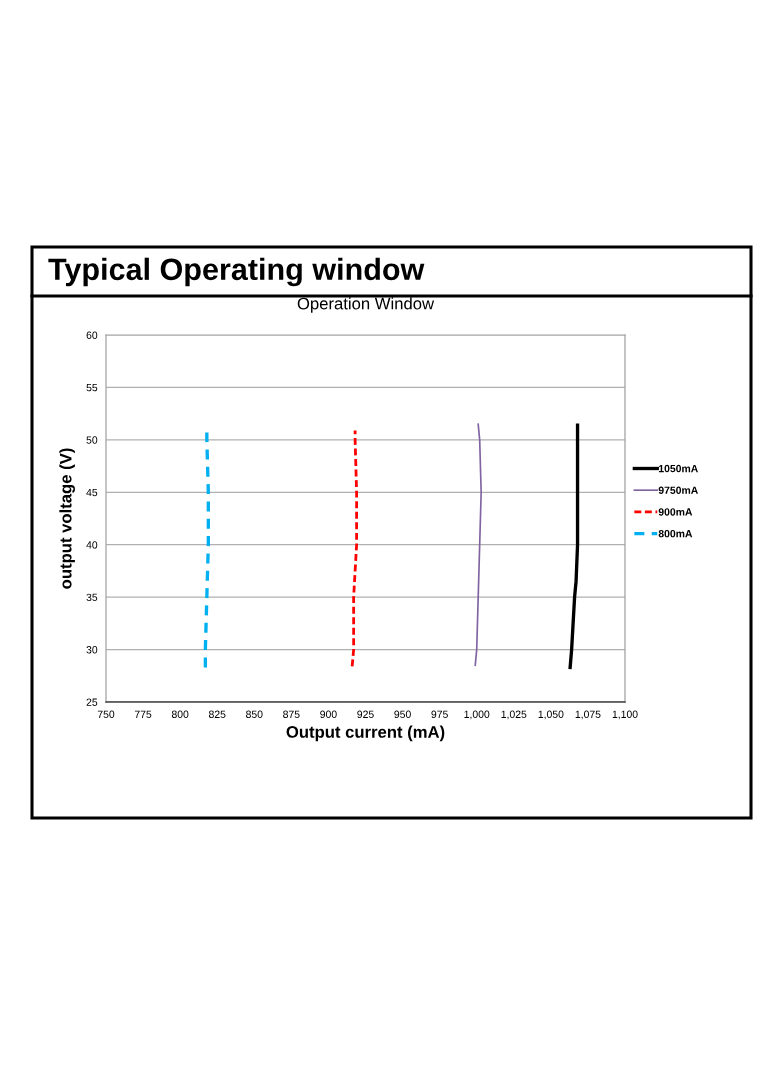 The width and height of the screenshot is (784, 1066). What do you see at coordinates (92, 335) in the screenshot?
I see `y-tick-label: 60` at bounding box center [92, 335].